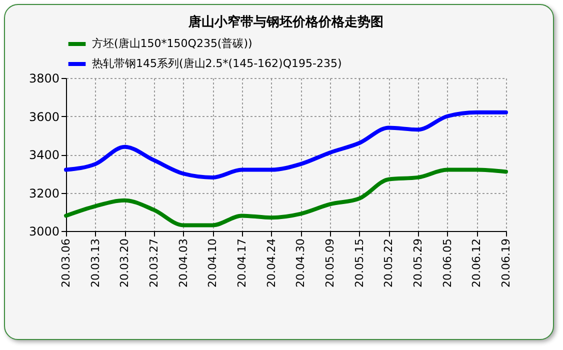 Image resolution: width=563 pixels, height=350 pixels. I want to click on x-tick-label: 20.06.19, so click(506, 263).